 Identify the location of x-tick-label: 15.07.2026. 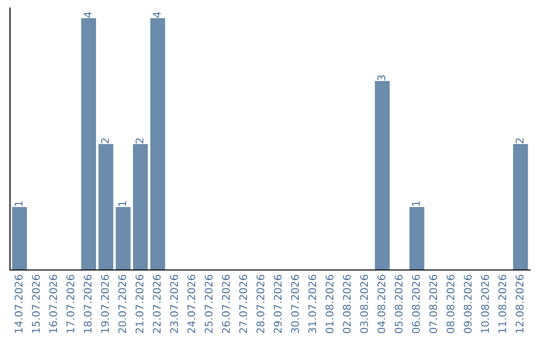
(36, 303).